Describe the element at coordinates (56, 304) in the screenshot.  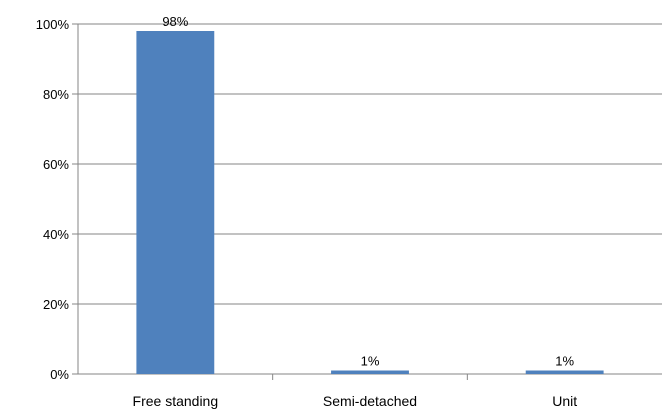
I see `y-tick-label: 20%` at that location.